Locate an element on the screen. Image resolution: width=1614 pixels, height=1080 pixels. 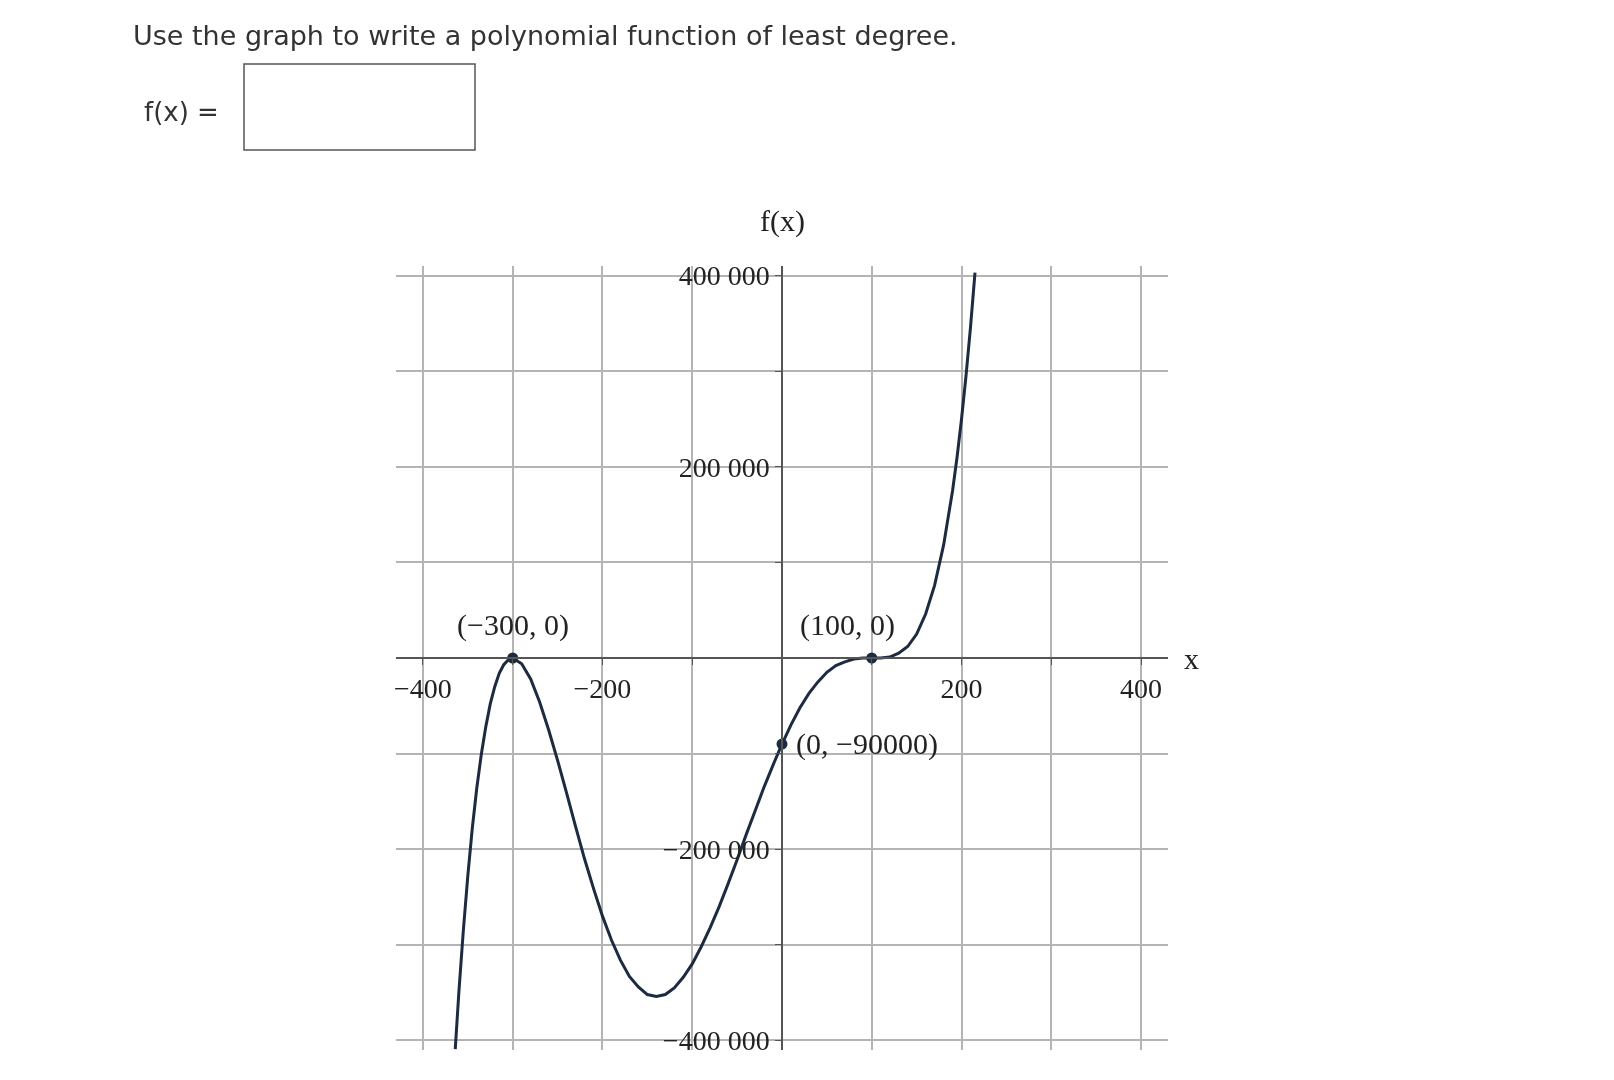
x-tick-label: 200 is located at coordinates (961, 689).